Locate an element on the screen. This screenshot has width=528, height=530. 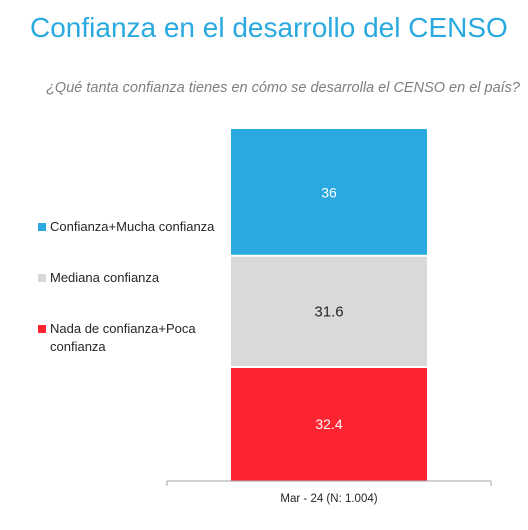
data-label-3: 32.4 is located at coordinates (328, 424).